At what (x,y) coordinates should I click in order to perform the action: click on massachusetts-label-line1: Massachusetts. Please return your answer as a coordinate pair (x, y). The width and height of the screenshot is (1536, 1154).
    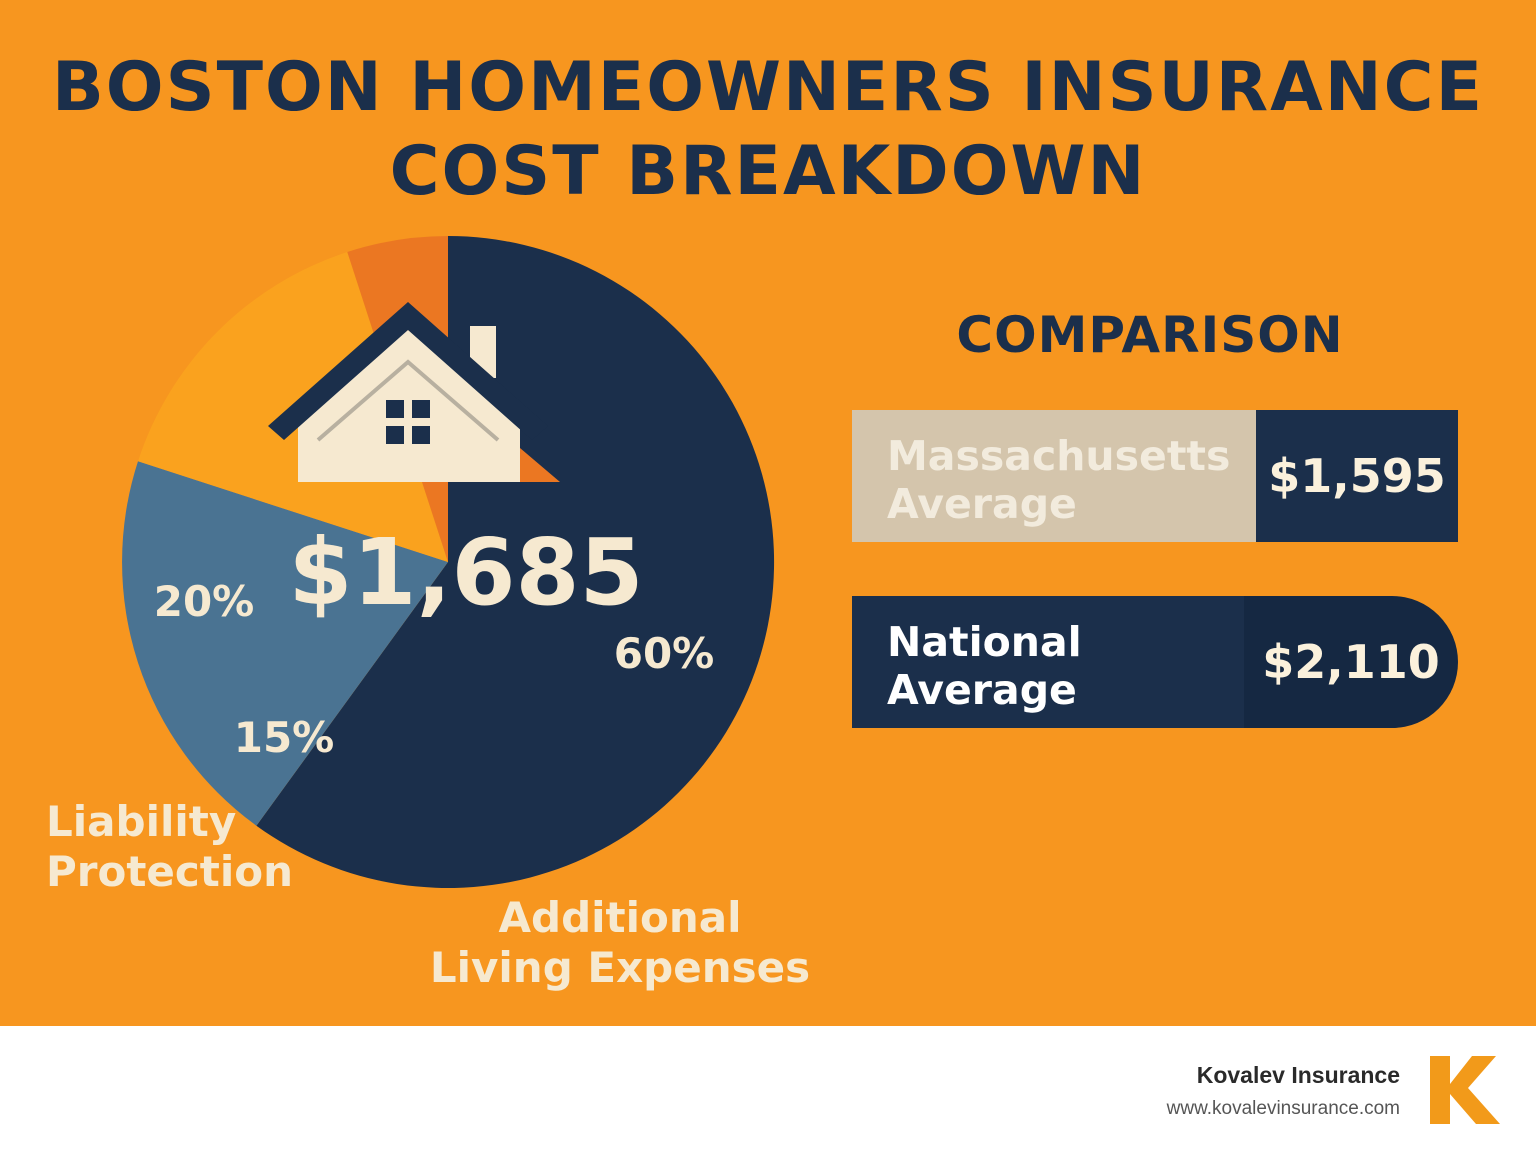
    Looking at the image, I should click on (1059, 456).